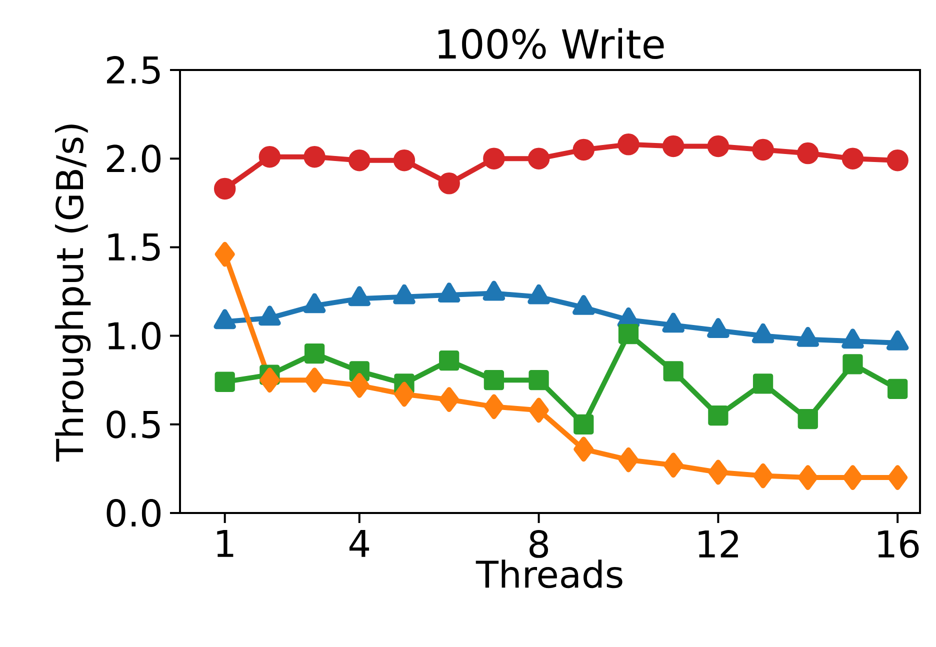 This screenshot has height=647, width=936. What do you see at coordinates (133, 70) in the screenshot?
I see `y-tick-label: 2.5` at bounding box center [133, 70].